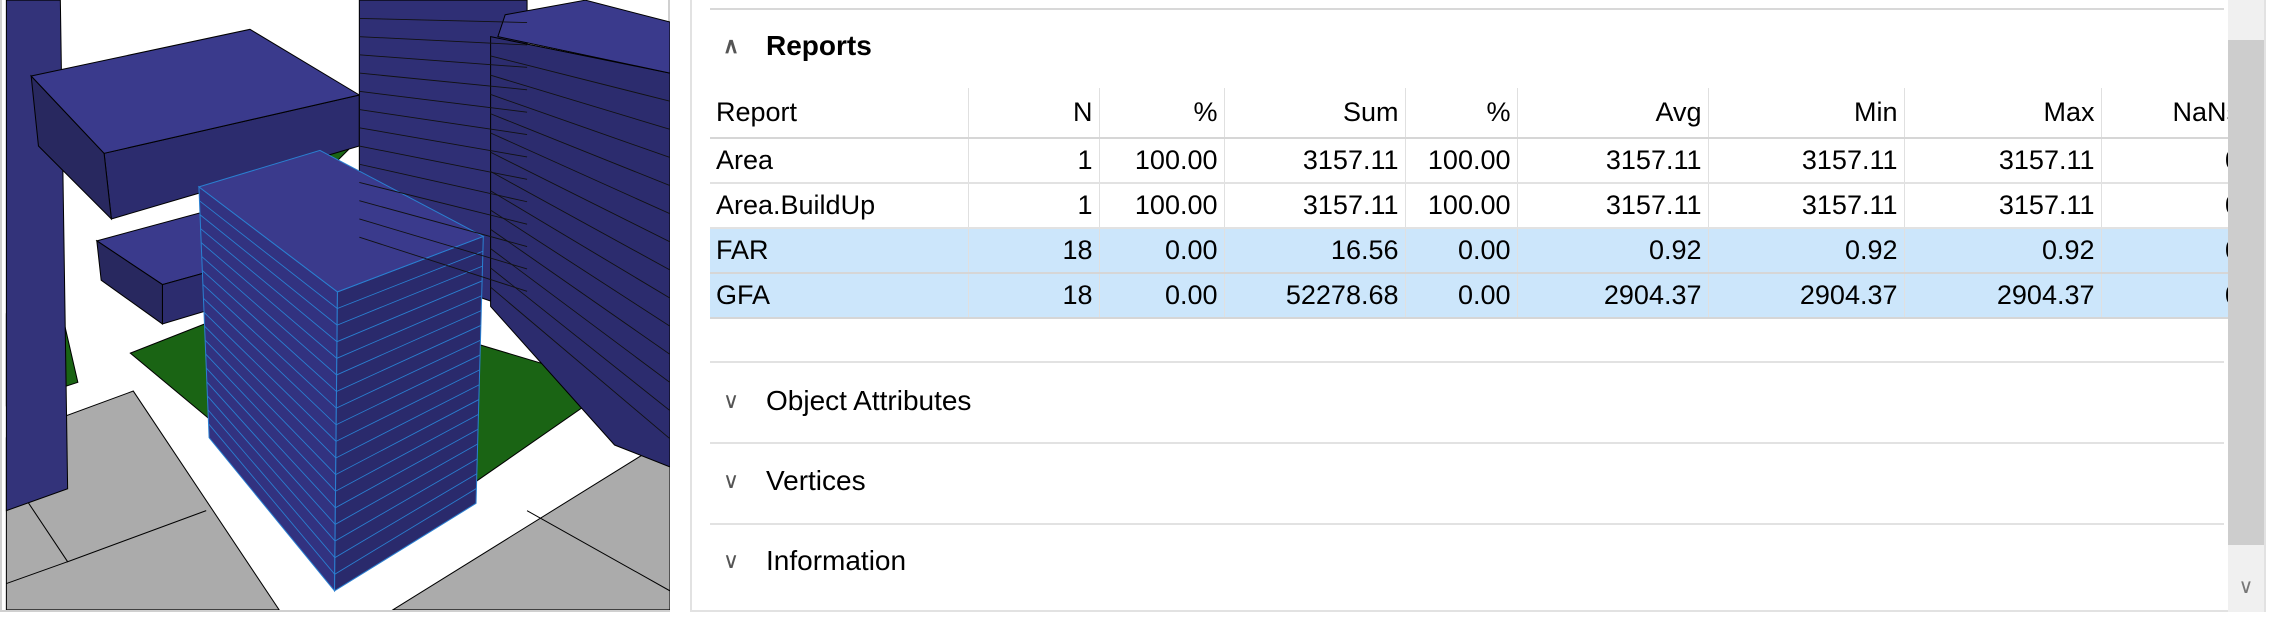  Describe the element at coordinates (129, 282) in the screenshot. I see `building-mid-side` at that location.